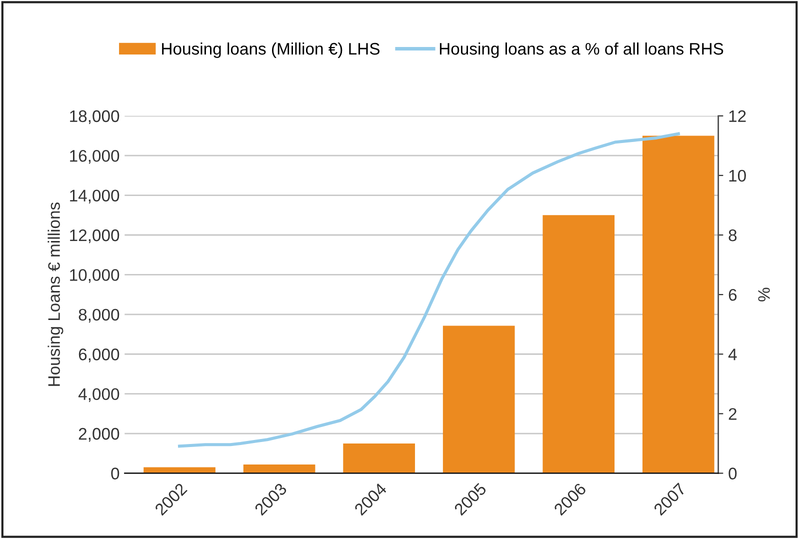 The image size is (799, 539). What do you see at coordinates (95, 236) in the screenshot?
I see `y-tick-label: 12,000` at bounding box center [95, 236].